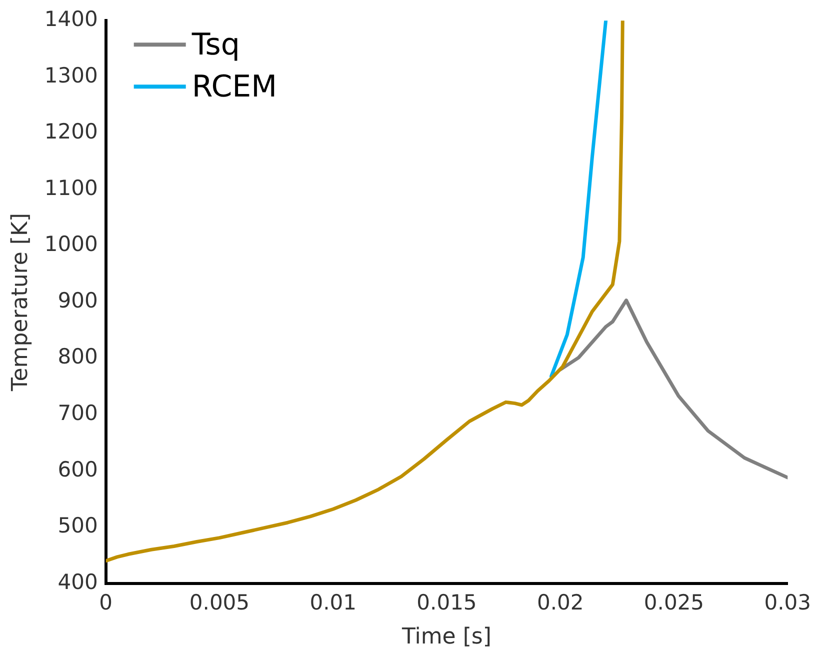  I want to click on y-tick-label: 900, so click(78, 300).